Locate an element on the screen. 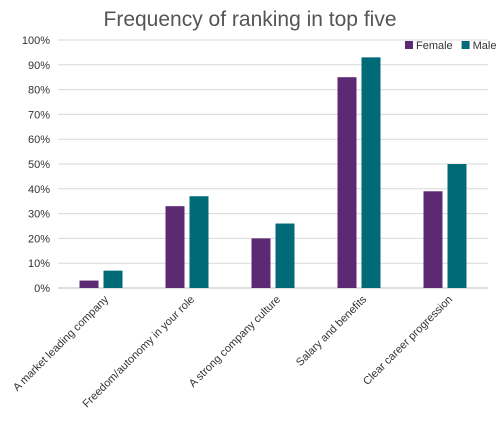 The height and width of the screenshot is (422, 500). y-tick-label: 40% is located at coordinates (39, 190).